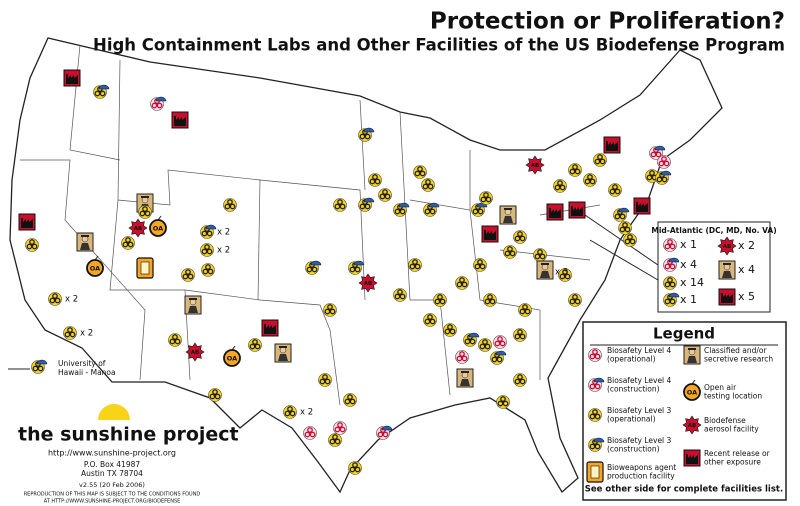 Image resolution: width=800 pixels, height=506 pixels. What do you see at coordinates (607, 22) in the screenshot?
I see `title: Protection or Proliferation?` at bounding box center [607, 22].